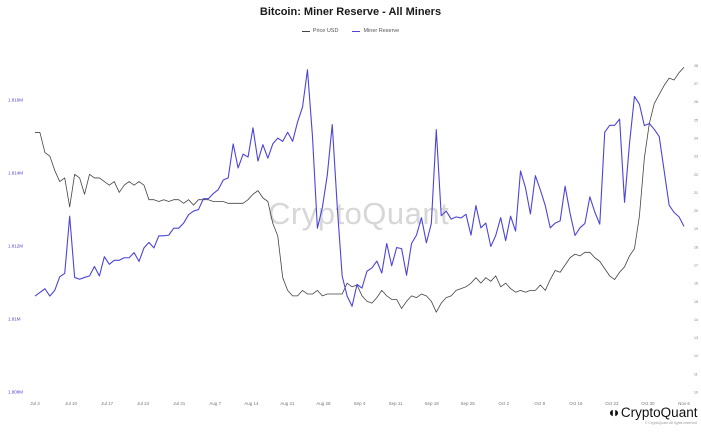 This screenshot has height=432, width=701. What do you see at coordinates (684, 403) in the screenshot?
I see `x-tick-label: Nov 6` at bounding box center [684, 403].